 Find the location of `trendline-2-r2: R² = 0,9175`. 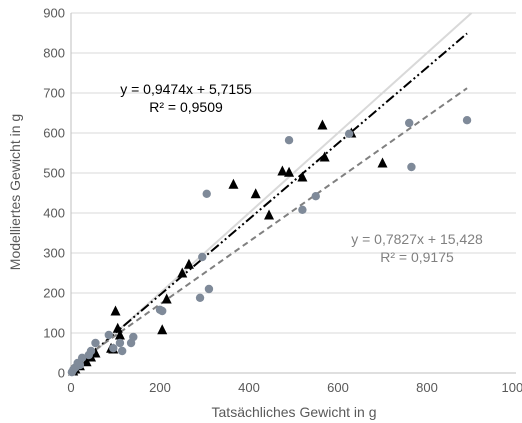

trendline-2-r2: R² = 0,9175 is located at coordinates (417, 257).